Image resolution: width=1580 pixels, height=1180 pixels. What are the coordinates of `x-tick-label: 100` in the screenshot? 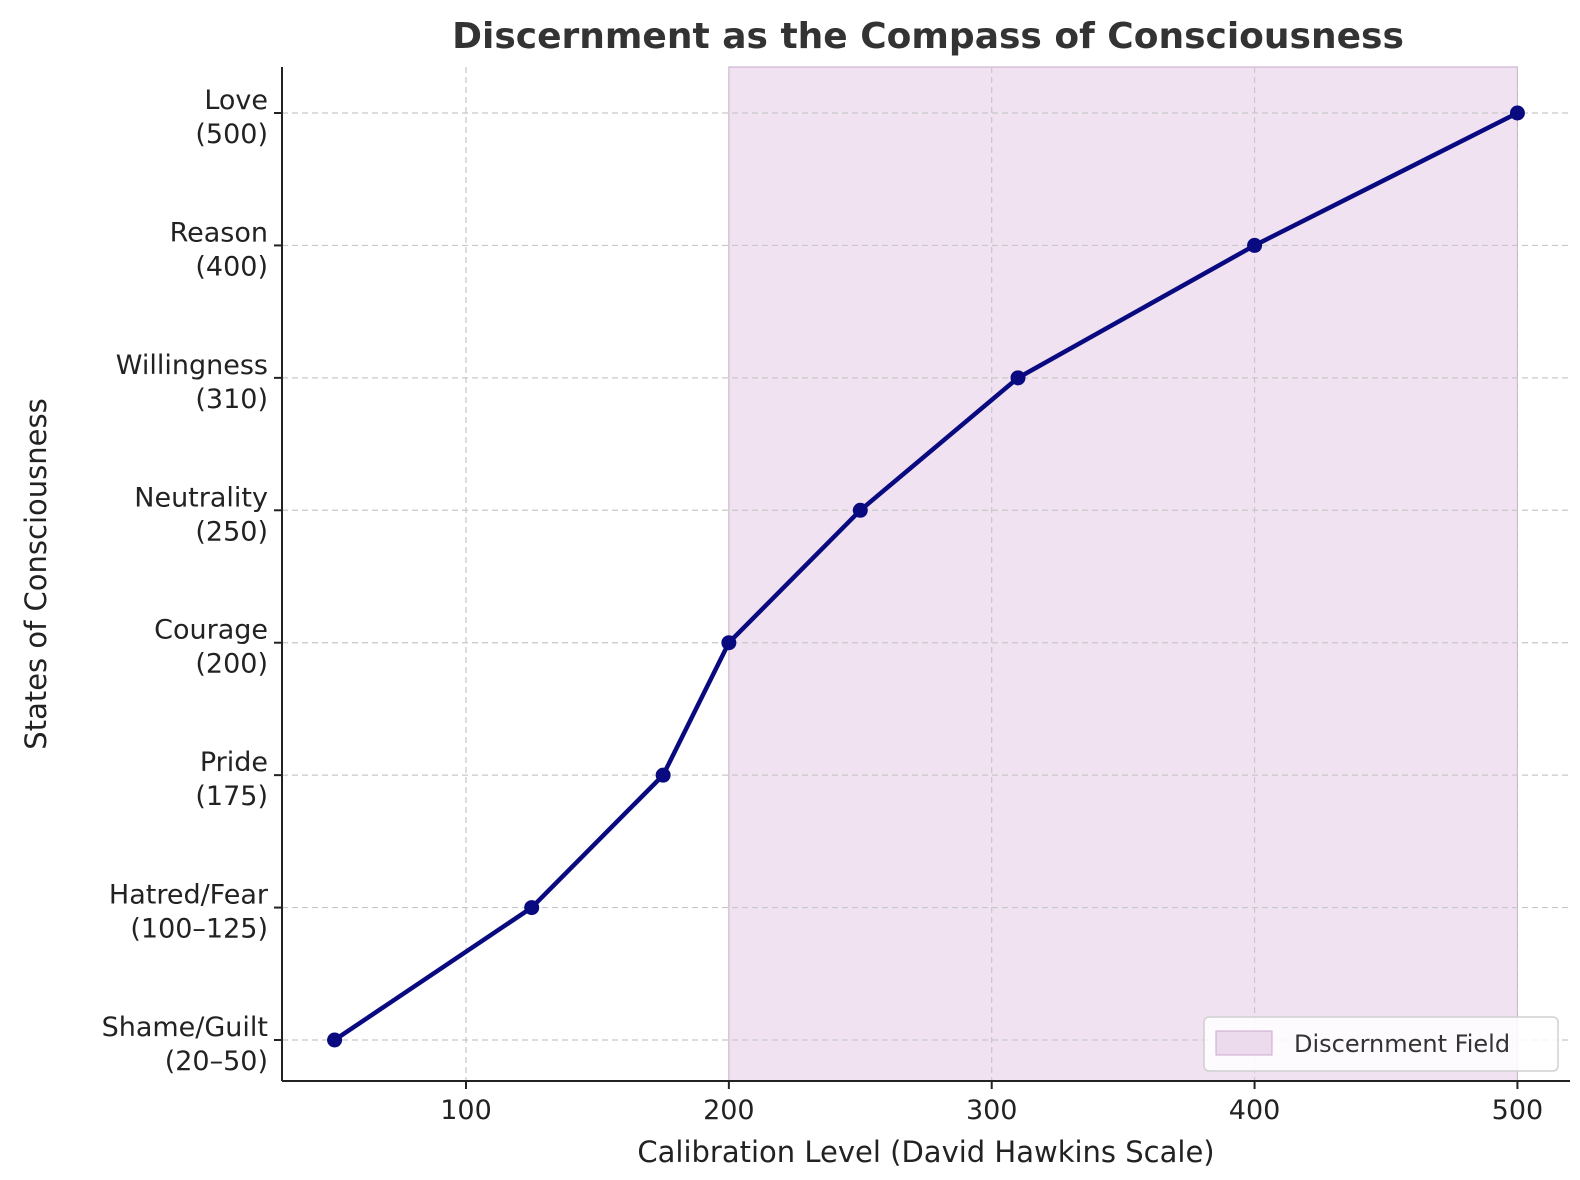 It's located at (466, 1110).